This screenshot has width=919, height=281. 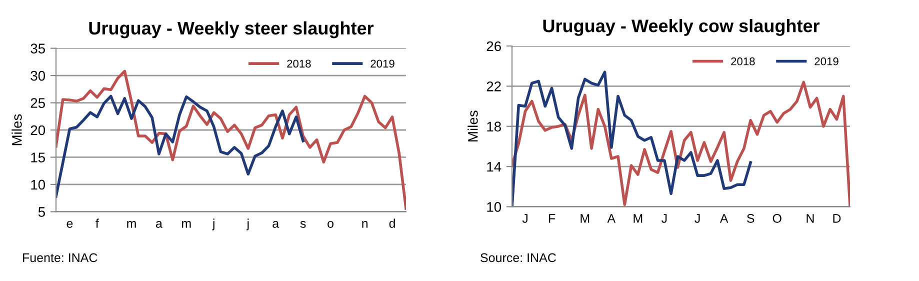 I want to click on y-tick-label: 15, so click(x=38, y=157).